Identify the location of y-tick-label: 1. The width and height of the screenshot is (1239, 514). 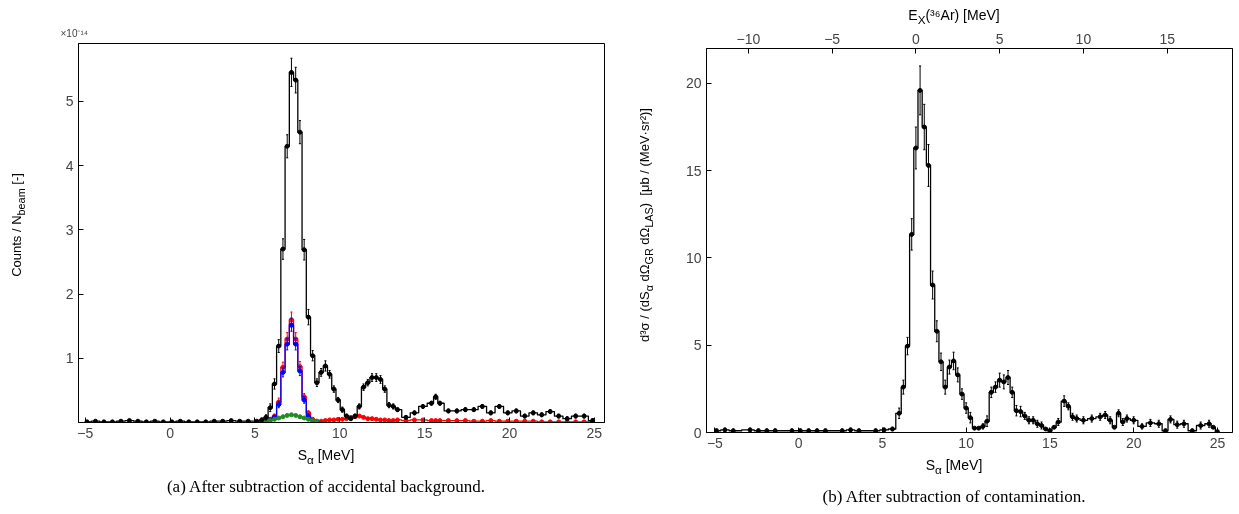
(69, 358).